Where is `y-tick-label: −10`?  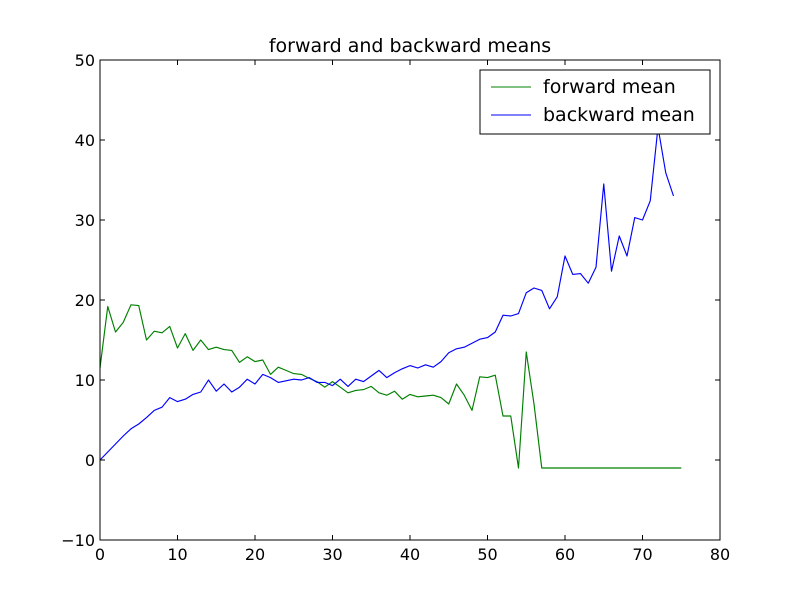
y-tick-label: −10 is located at coordinates (78, 540).